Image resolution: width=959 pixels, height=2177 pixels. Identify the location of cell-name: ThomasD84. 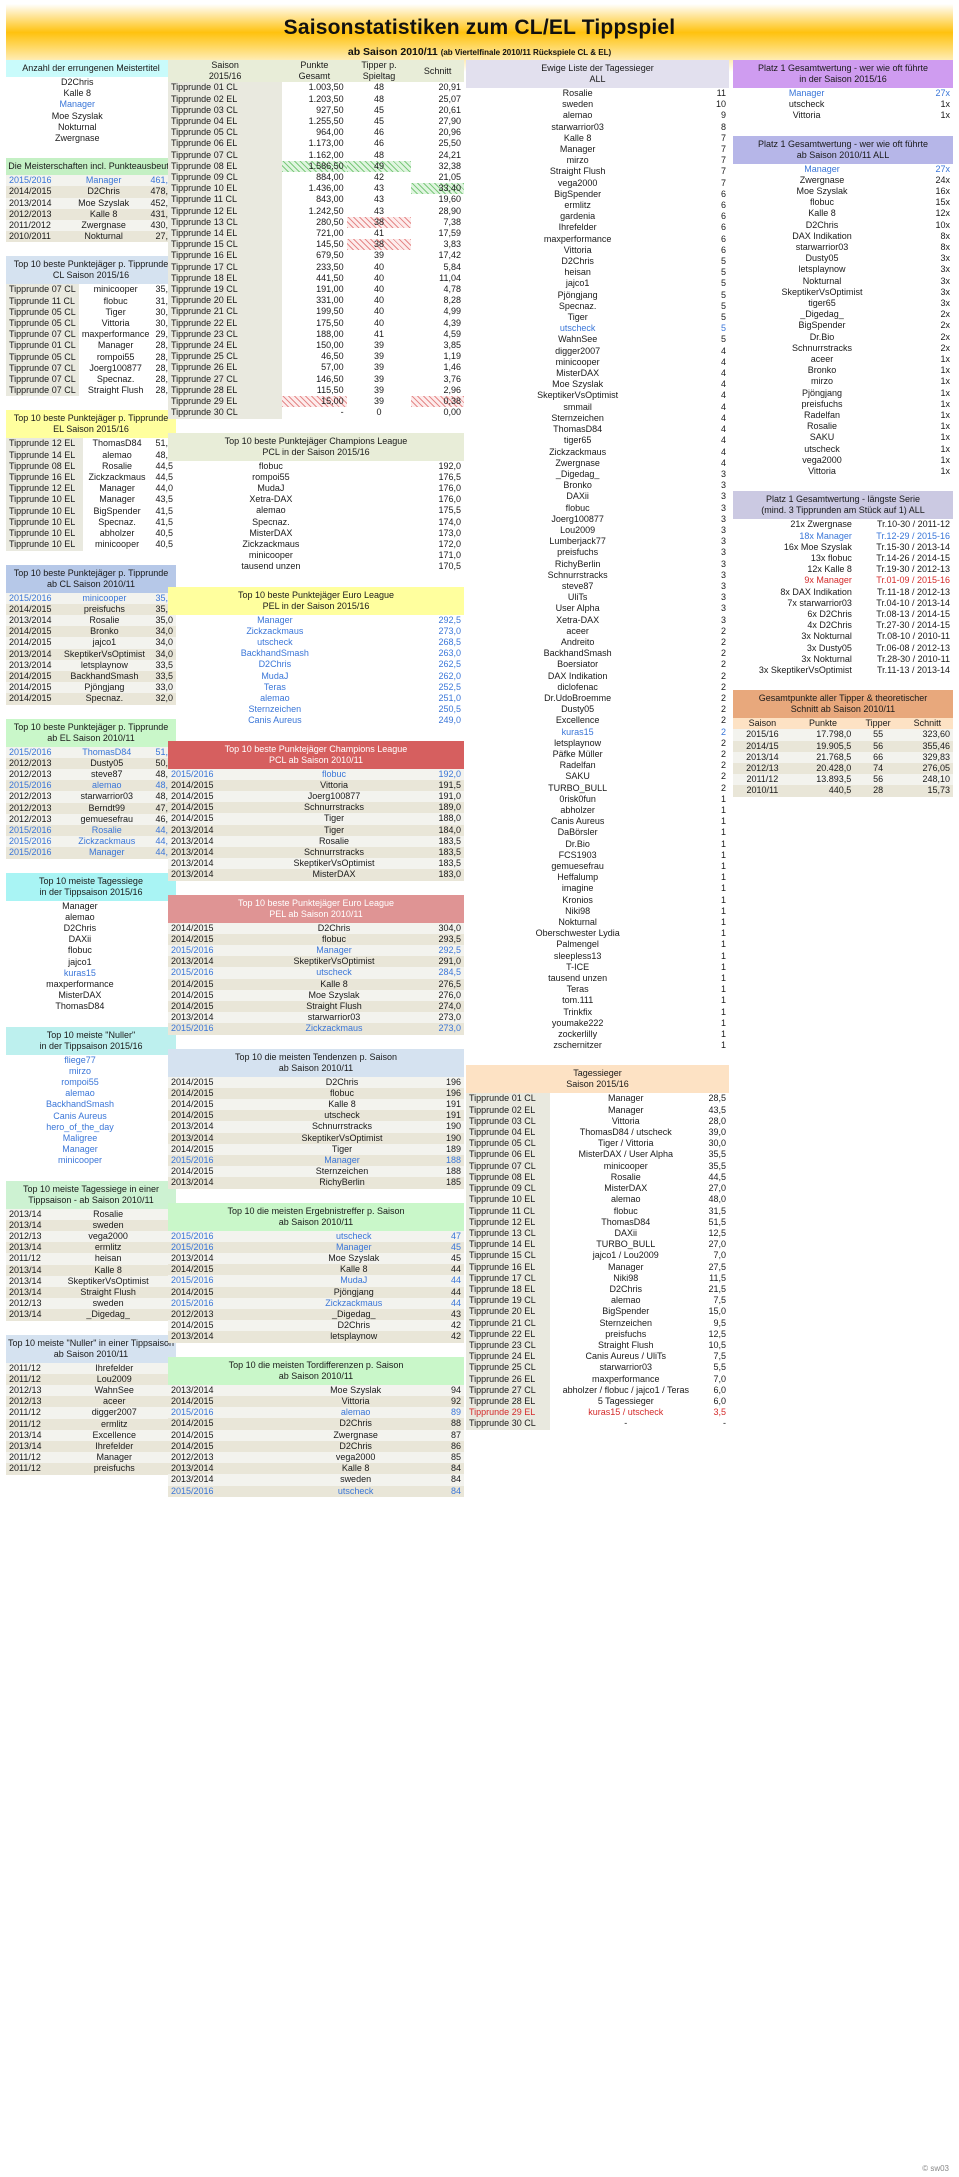
(107, 752).